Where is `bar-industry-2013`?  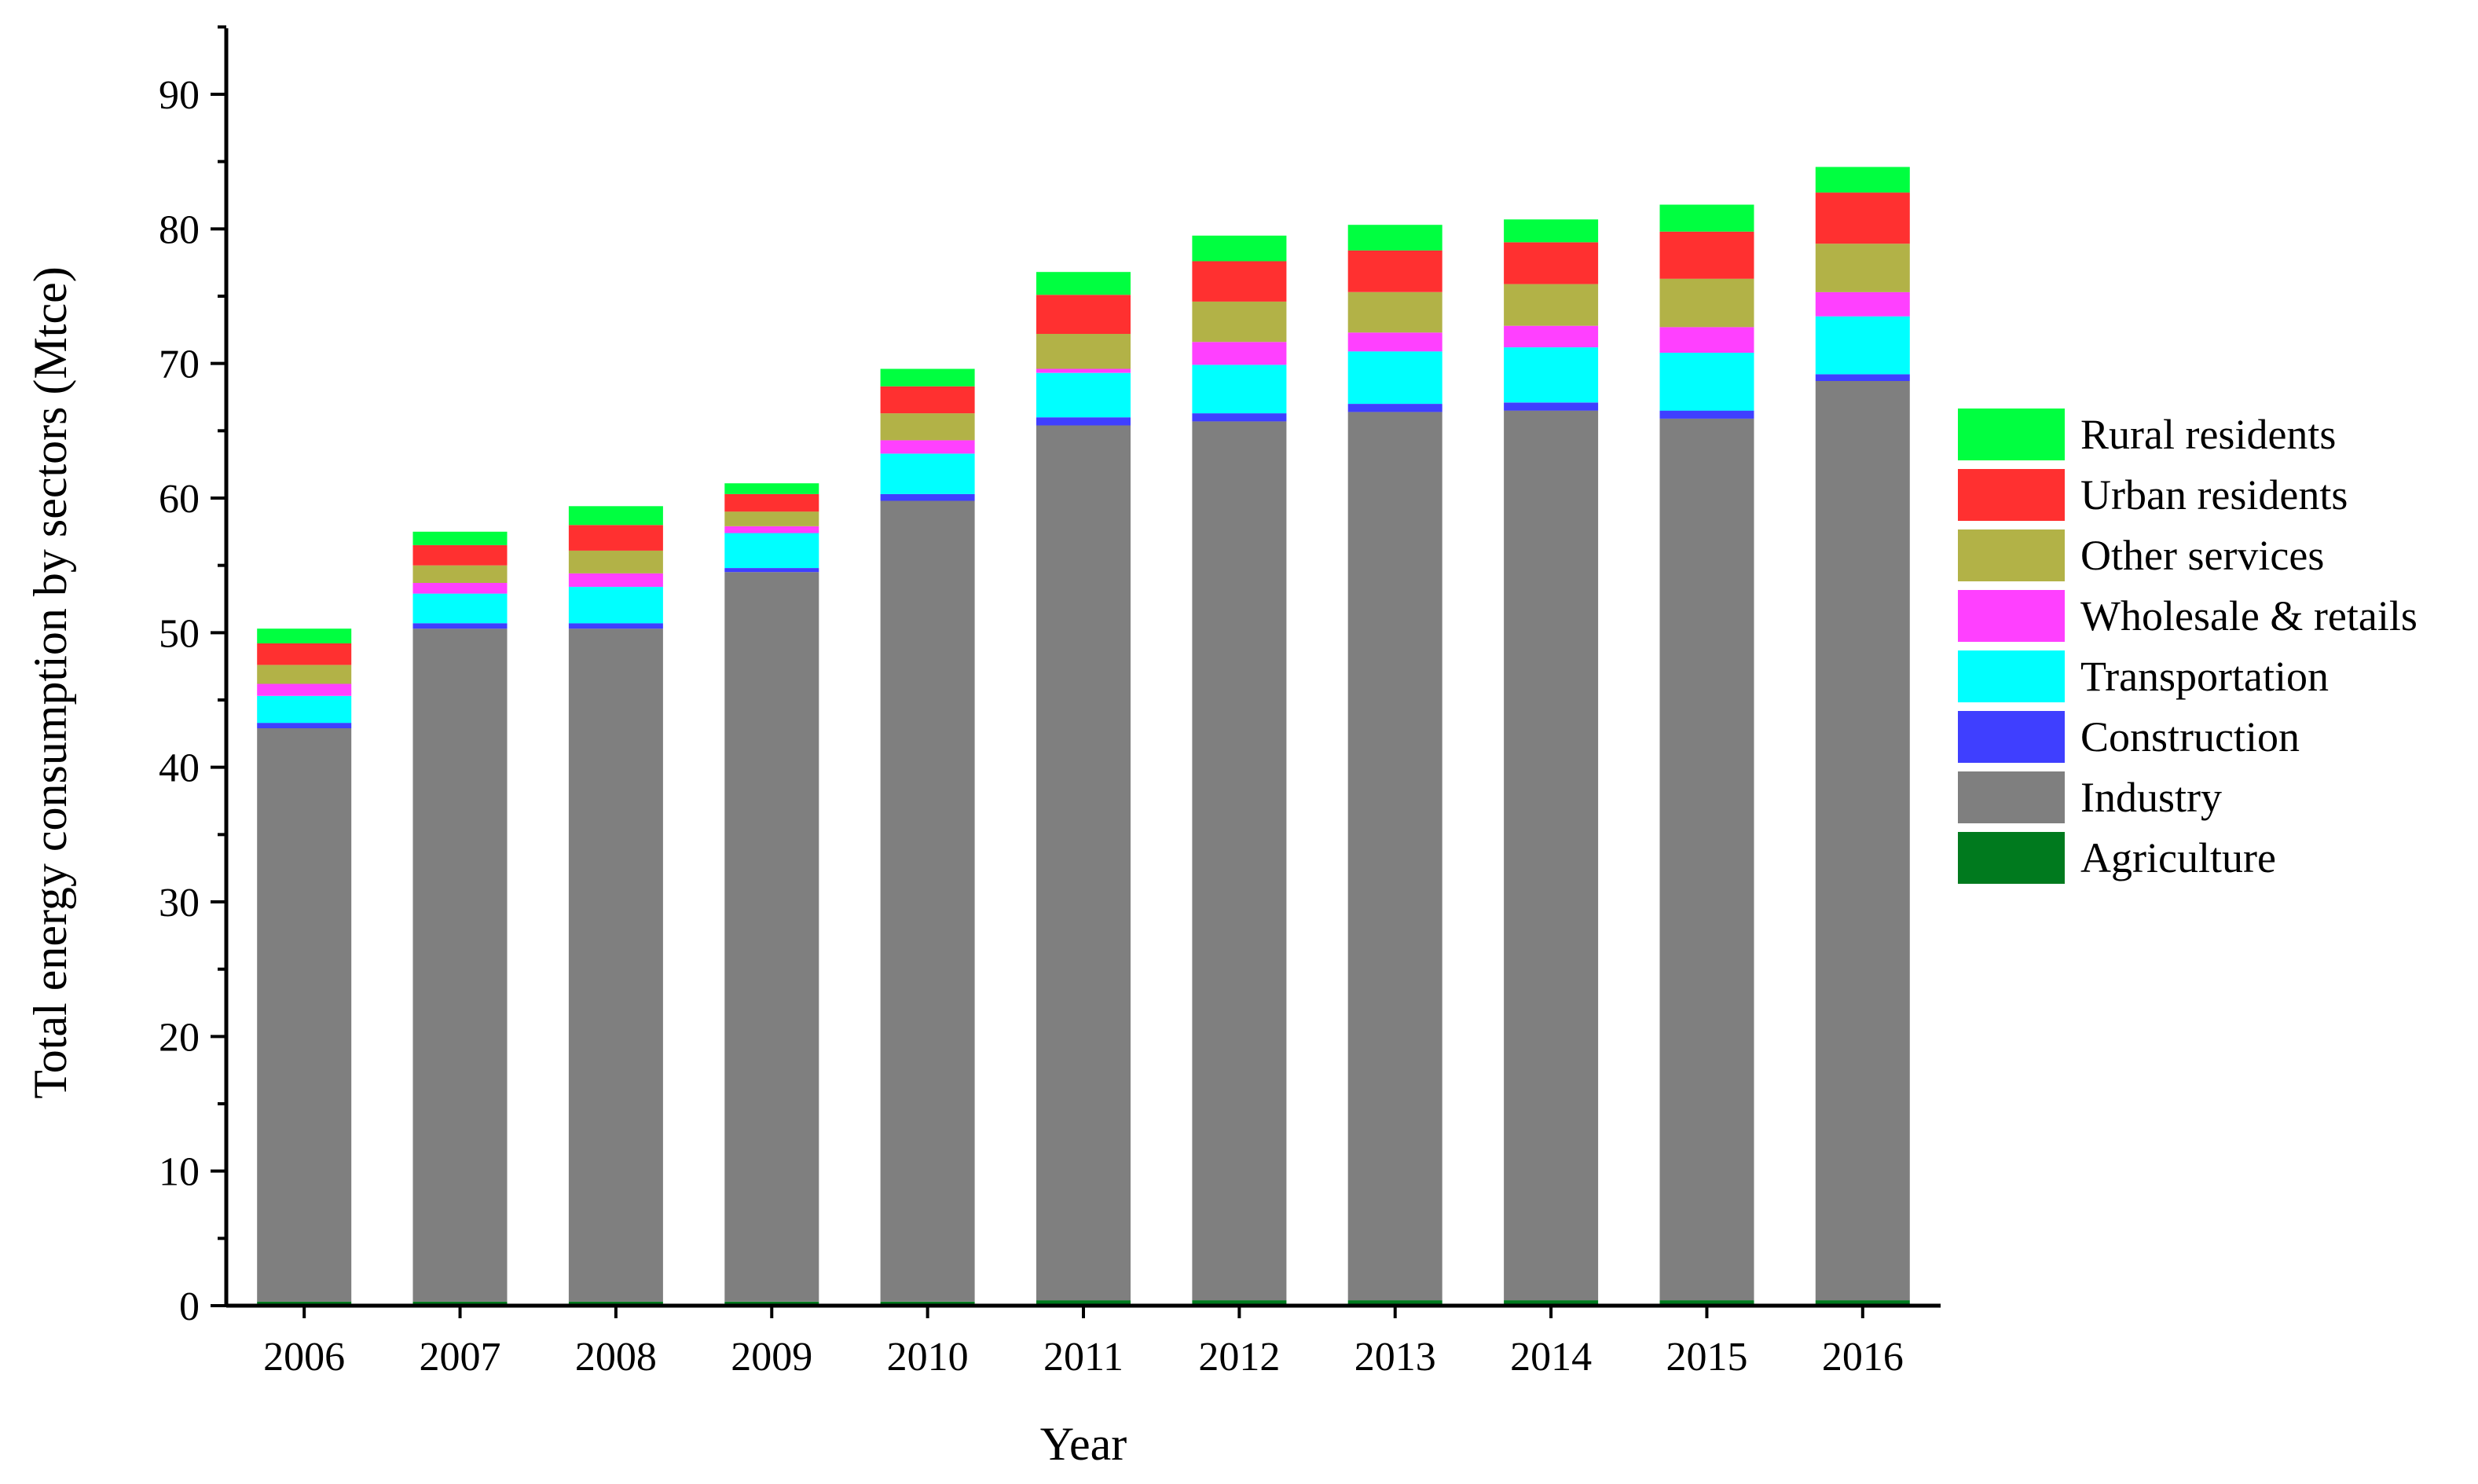 bar-industry-2013 is located at coordinates (1394, 856).